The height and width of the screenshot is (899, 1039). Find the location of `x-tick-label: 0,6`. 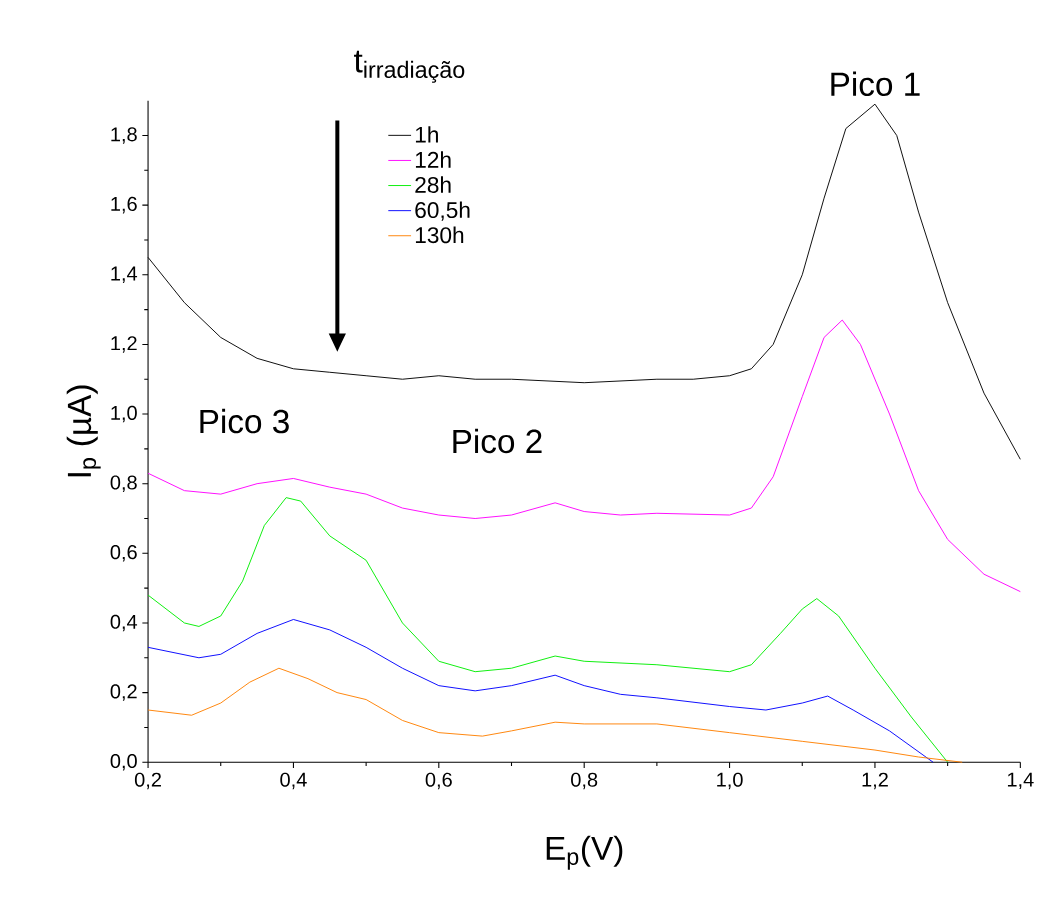

x-tick-label: 0,6 is located at coordinates (438, 781).